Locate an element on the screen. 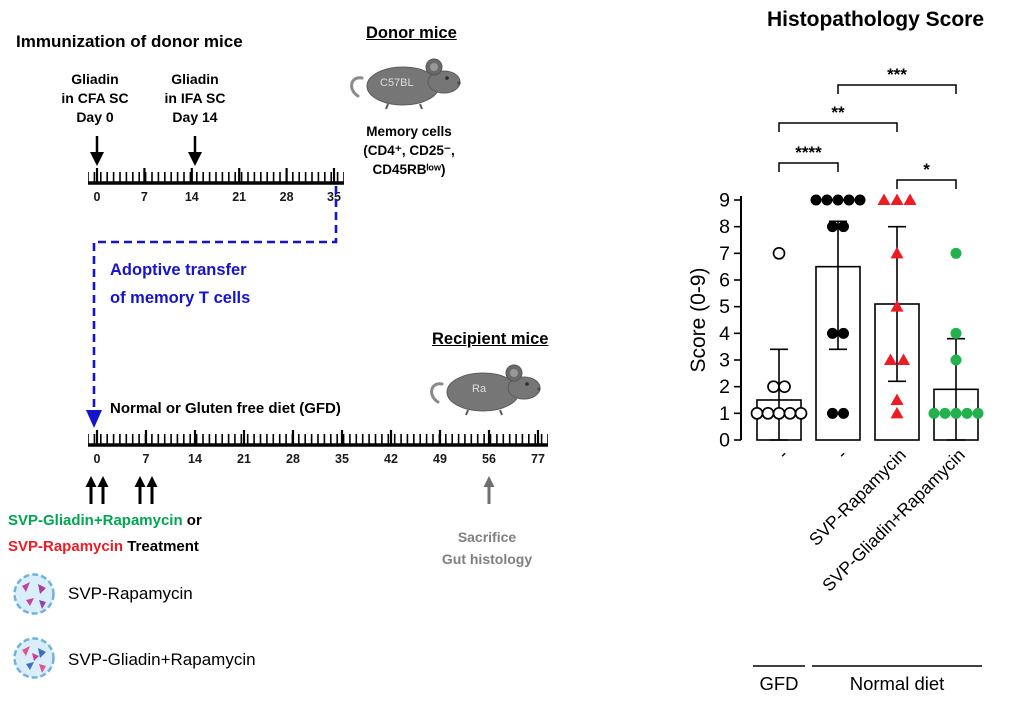  treatment-black-text: Treatment is located at coordinates (161, 546).